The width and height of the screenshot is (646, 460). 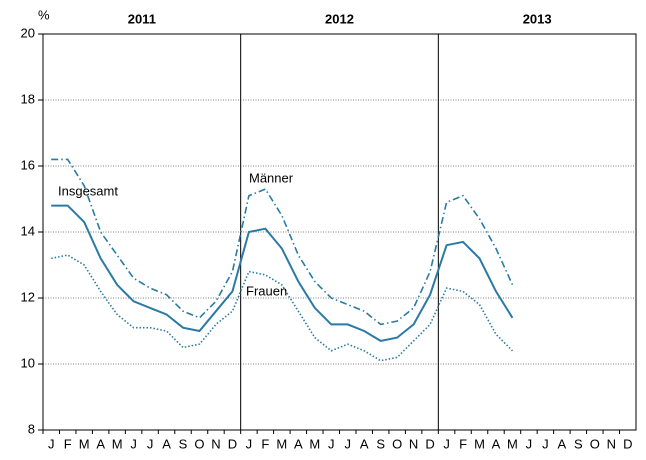 What do you see at coordinates (537, 18) in the screenshot?
I see `year-label: 2013` at bounding box center [537, 18].